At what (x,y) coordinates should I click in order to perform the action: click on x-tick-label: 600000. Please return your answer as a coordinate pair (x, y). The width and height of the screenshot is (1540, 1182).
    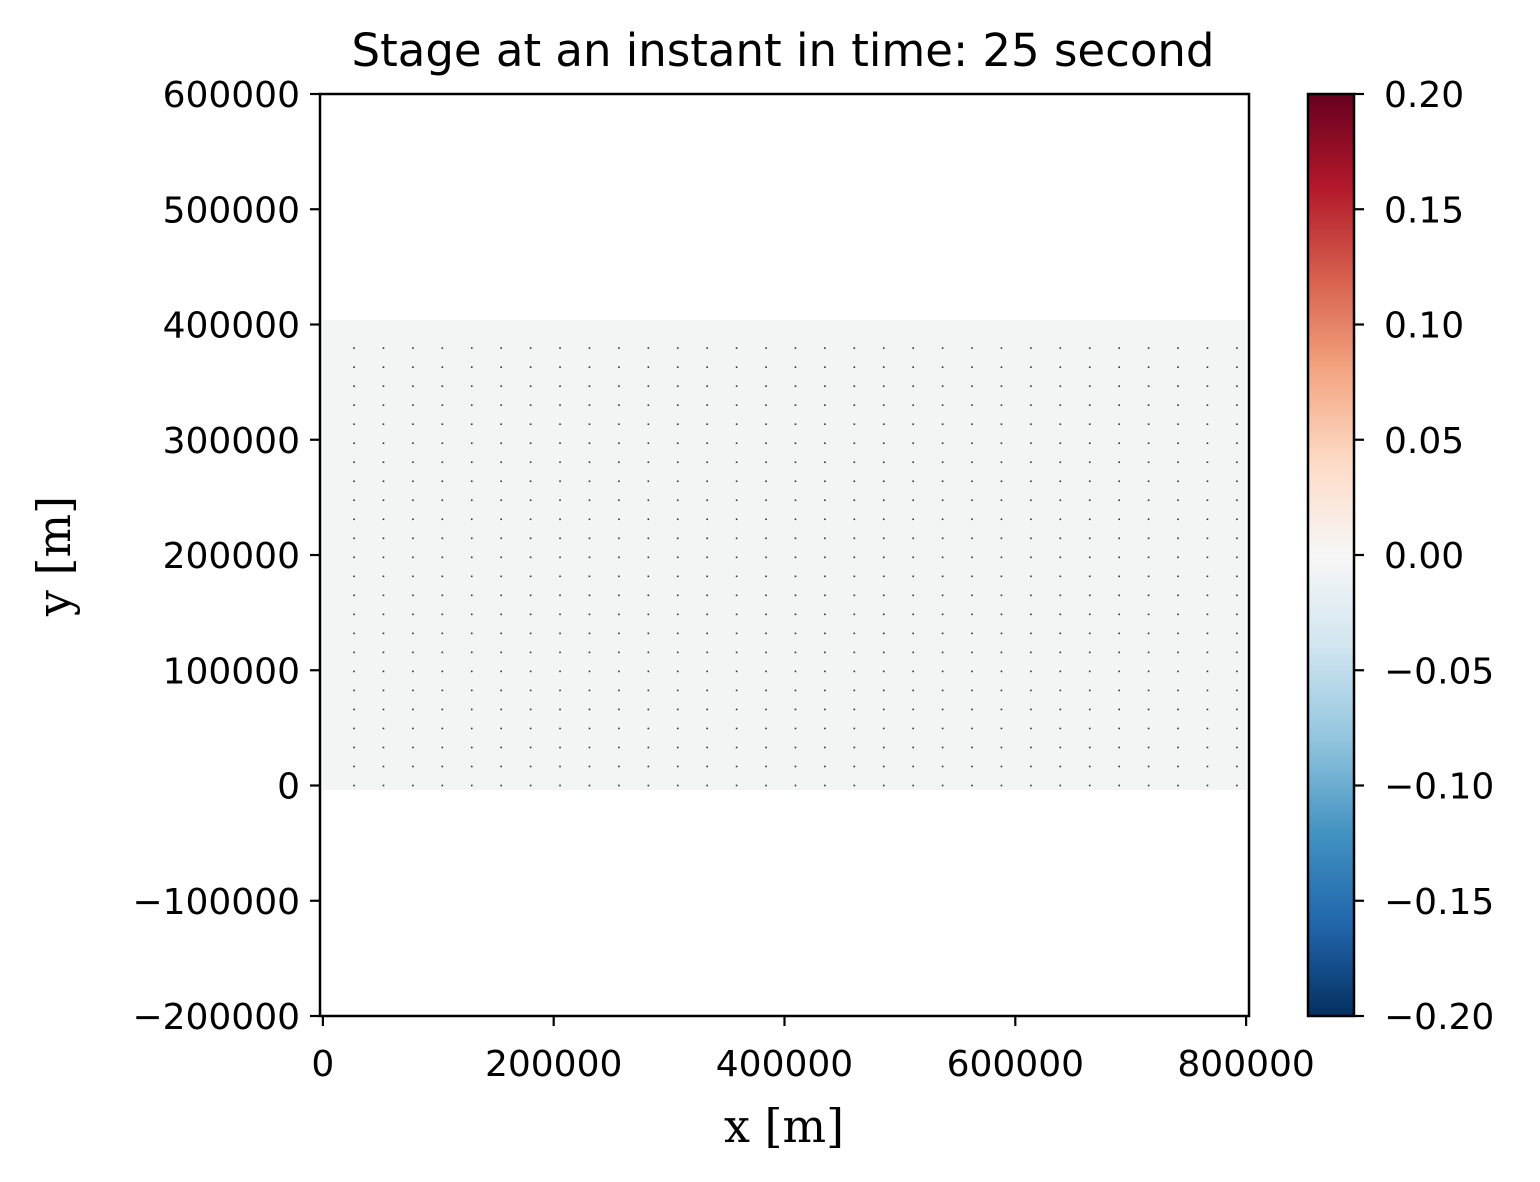
    Looking at the image, I should click on (1015, 1064).